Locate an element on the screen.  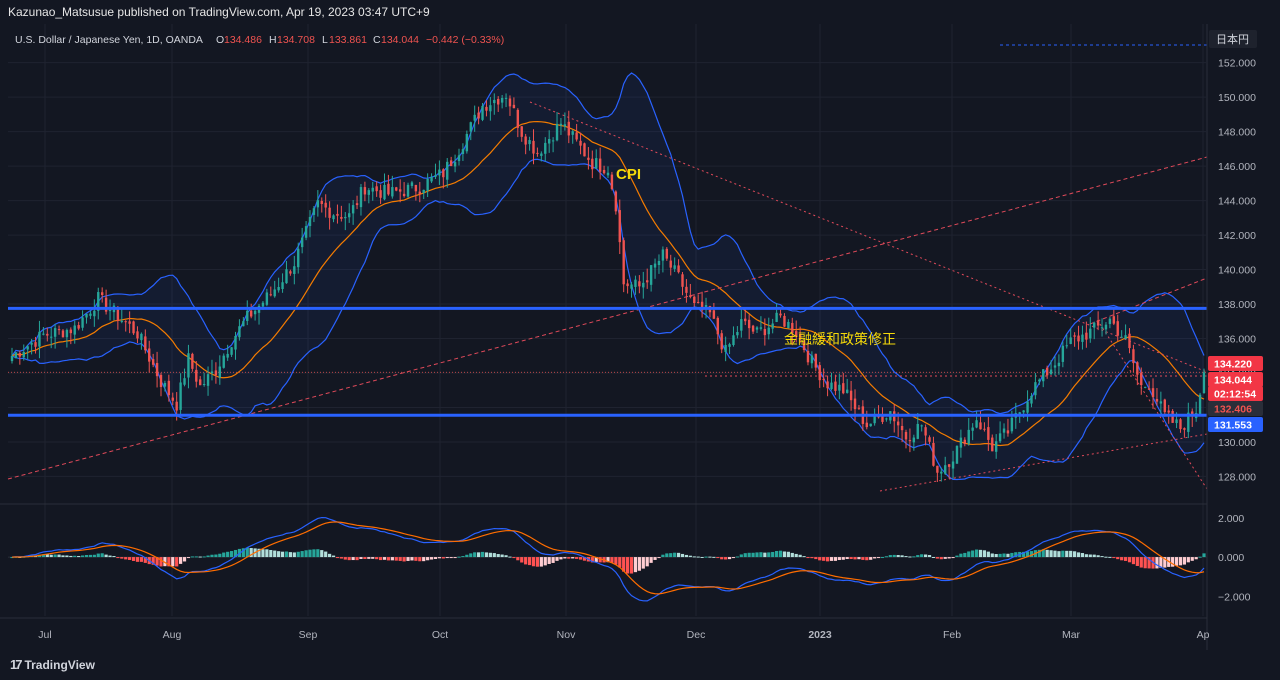
price-tick-label: 136.000 is located at coordinates (1237, 340).